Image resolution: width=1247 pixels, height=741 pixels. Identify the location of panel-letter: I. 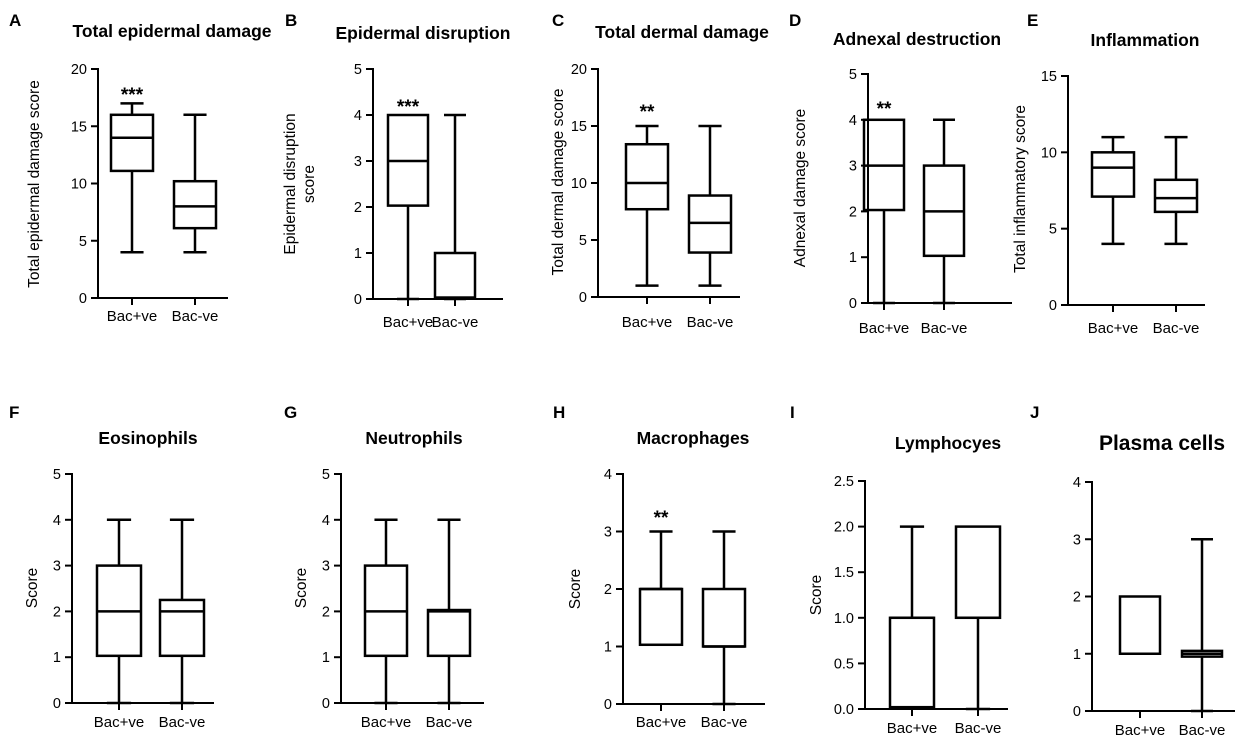
(792, 412).